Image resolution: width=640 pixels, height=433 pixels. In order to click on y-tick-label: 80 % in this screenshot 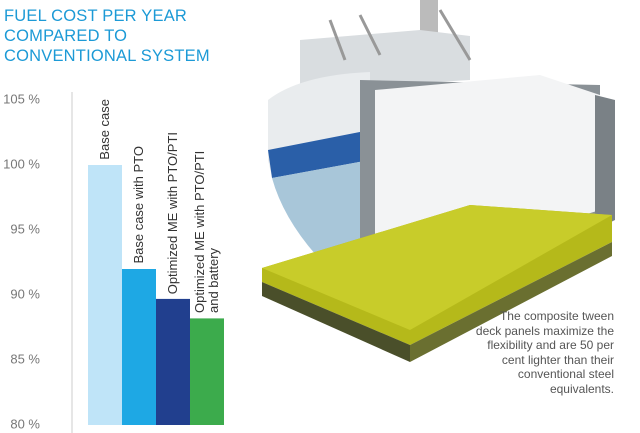, I will do `click(25, 423)`.